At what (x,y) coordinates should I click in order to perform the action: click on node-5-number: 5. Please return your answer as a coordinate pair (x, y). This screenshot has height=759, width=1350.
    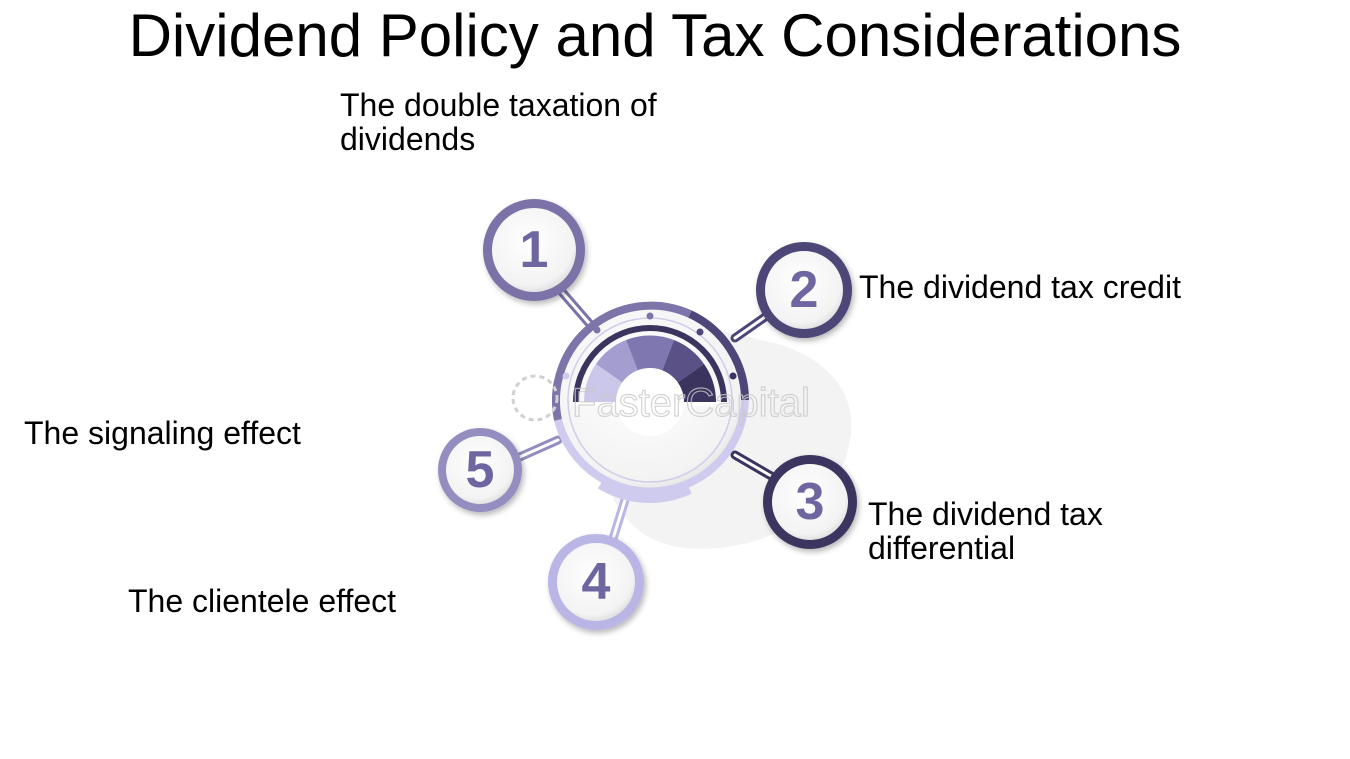
    Looking at the image, I should click on (480, 470).